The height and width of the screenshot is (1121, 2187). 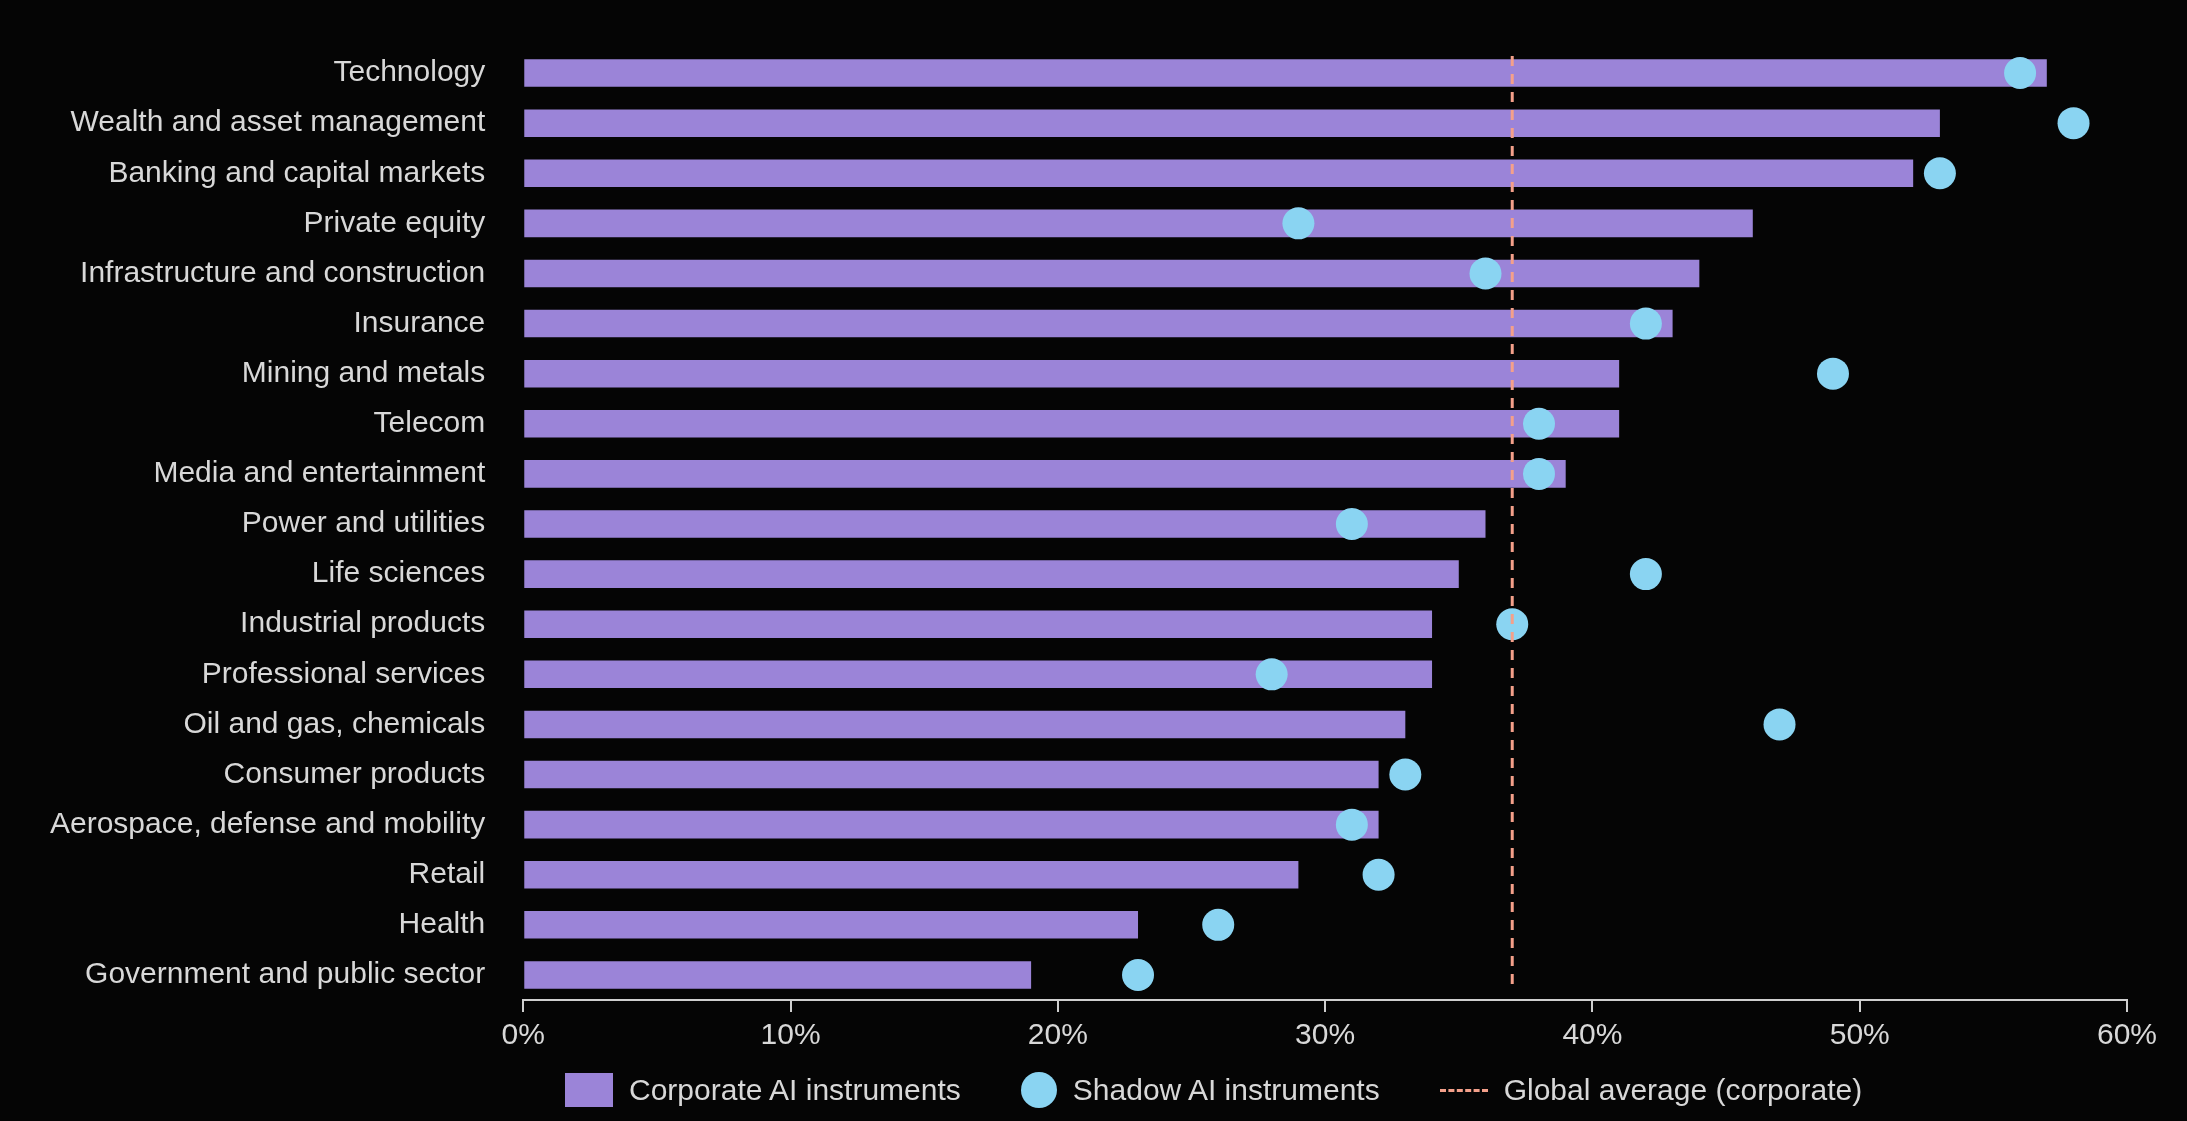 What do you see at coordinates (2127, 1034) in the screenshot?
I see `x-tick-label: 60%` at bounding box center [2127, 1034].